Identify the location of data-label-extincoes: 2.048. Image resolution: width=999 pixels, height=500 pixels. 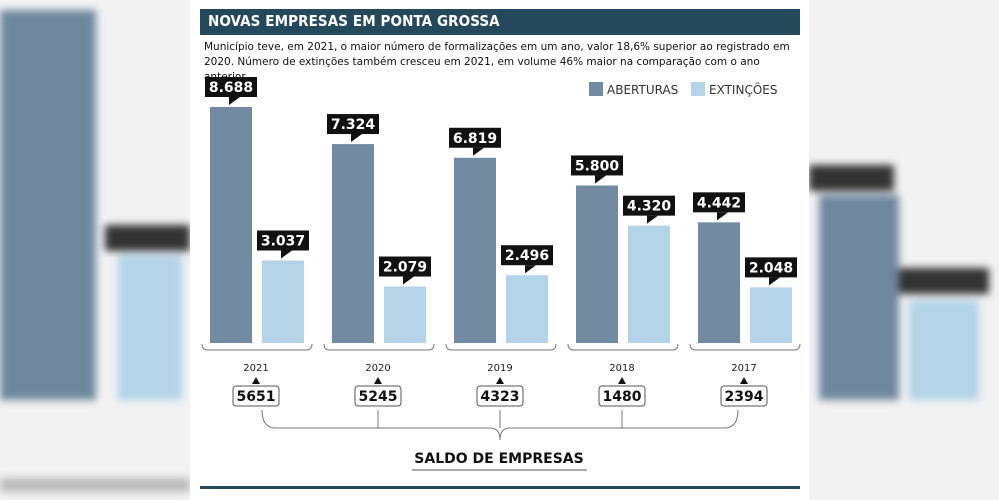
(771, 268).